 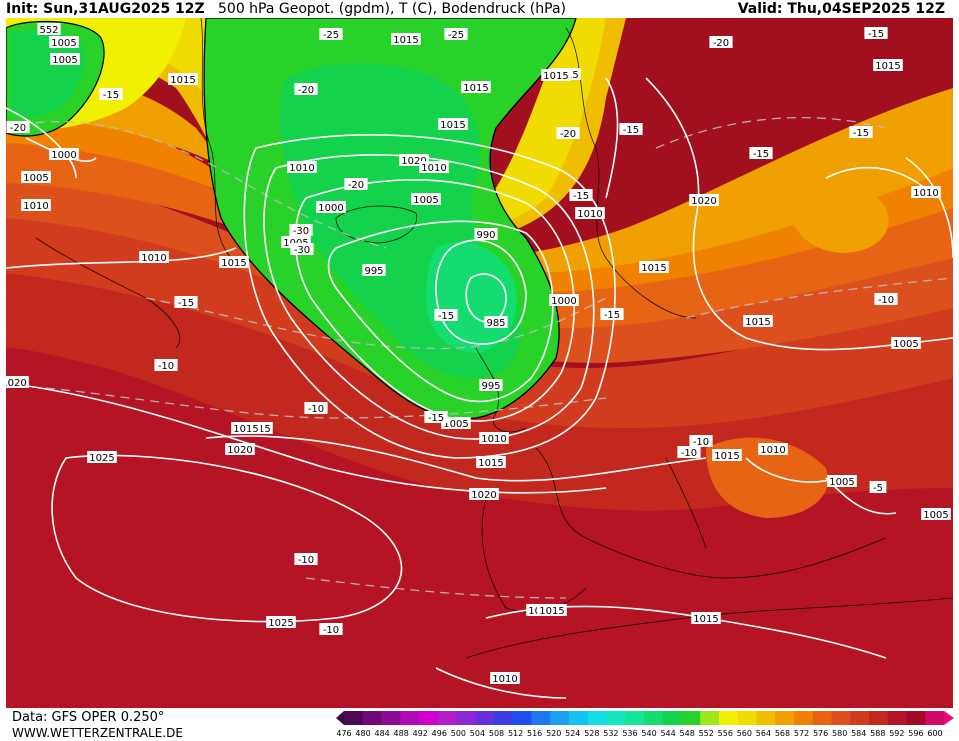 I want to click on greenland-coast, so click(x=216, y=138).